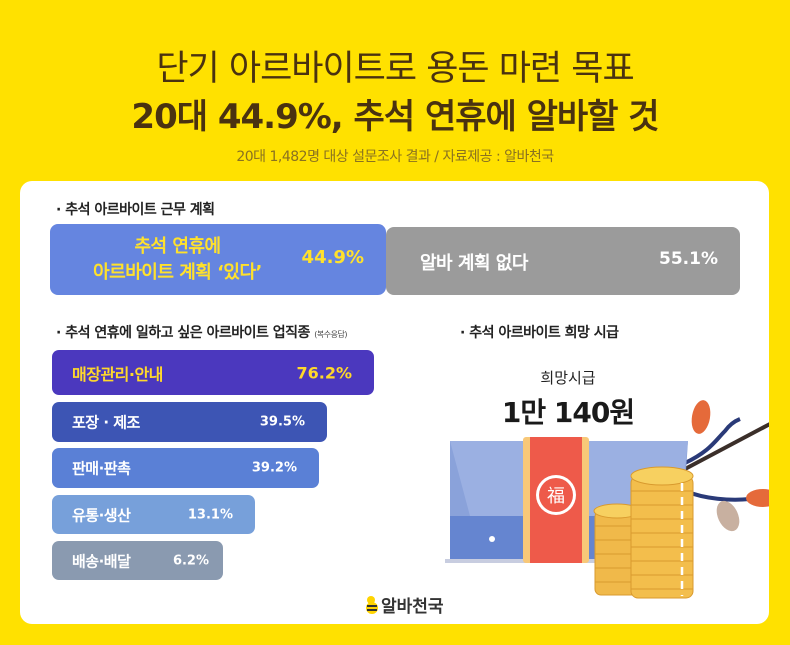 Image resolution: width=790 pixels, height=645 pixels. Describe the element at coordinates (566, 500) in the screenshot. I see `envelope-icon: 福` at that location.